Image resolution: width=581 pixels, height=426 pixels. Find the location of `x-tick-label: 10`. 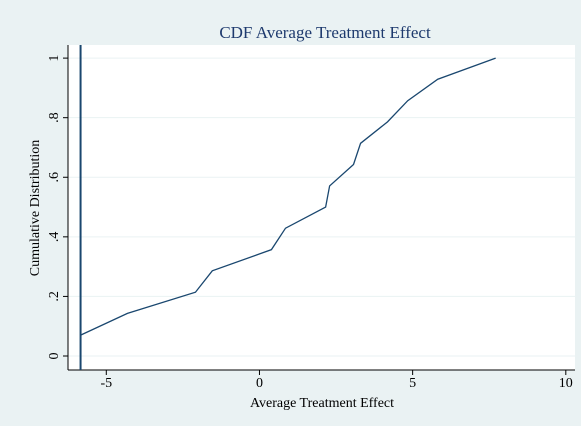

x-tick-label: 10 is located at coordinates (566, 383).